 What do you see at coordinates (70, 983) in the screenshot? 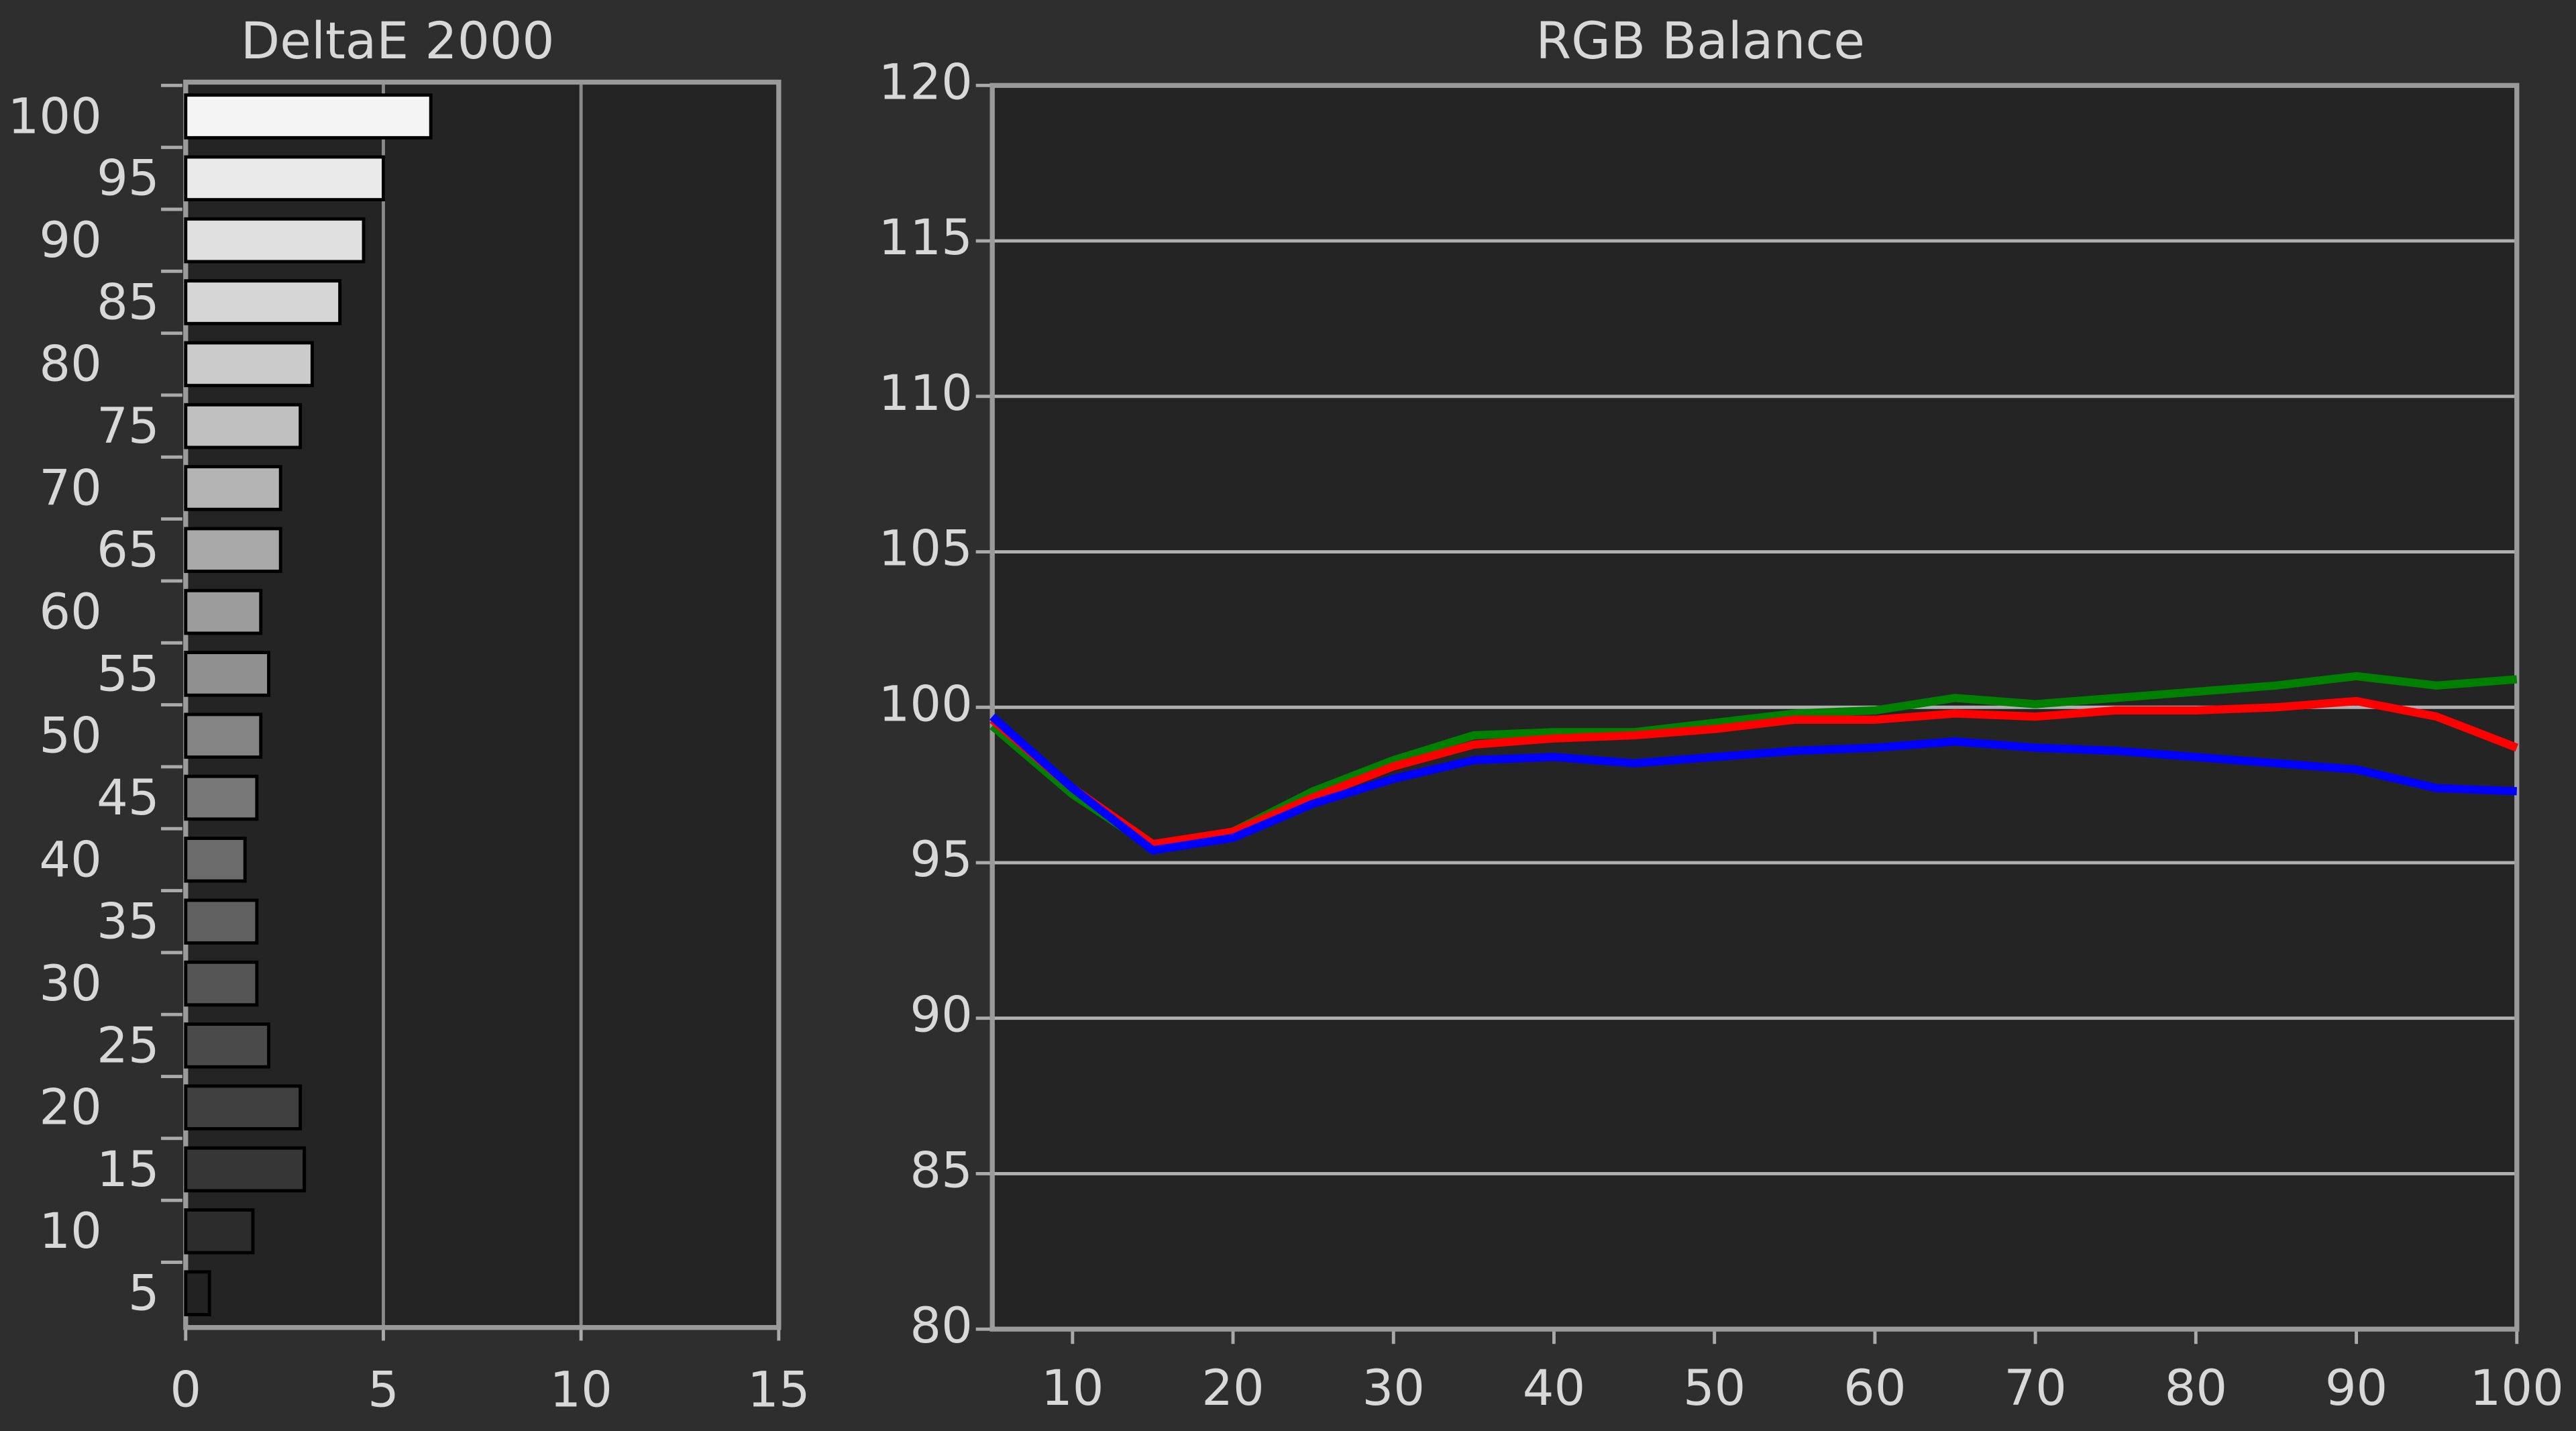
I see `y-tick-label: 30` at bounding box center [70, 983].